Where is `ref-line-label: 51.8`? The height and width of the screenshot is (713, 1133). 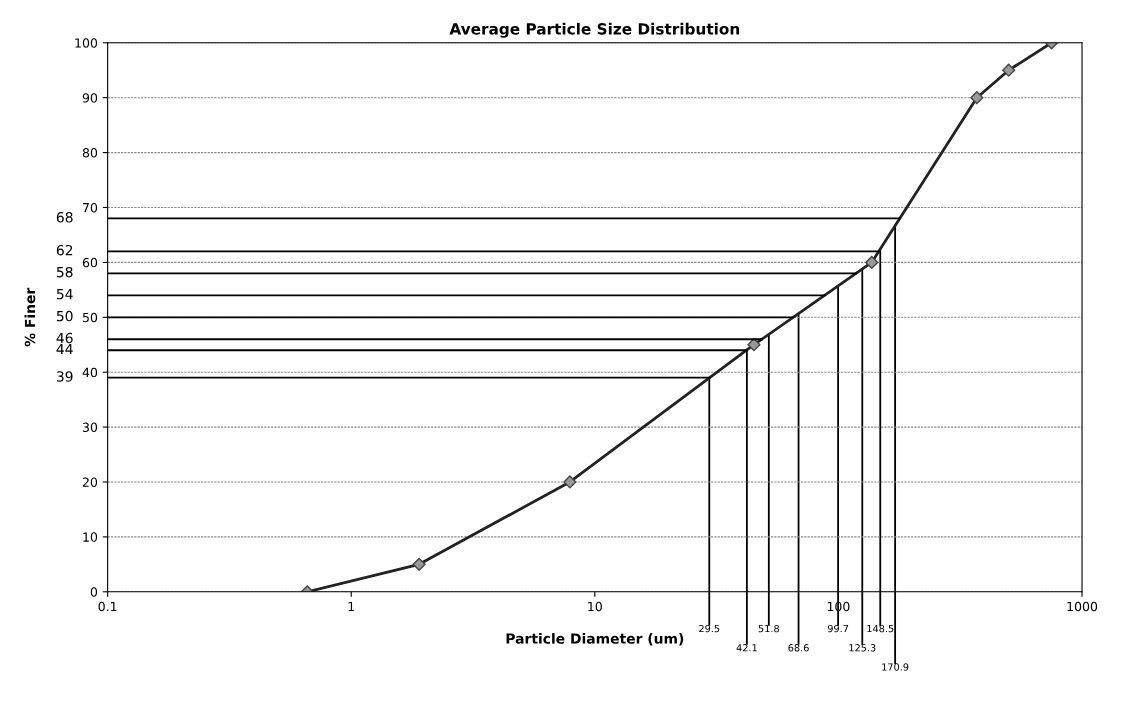
ref-line-label: 51.8 is located at coordinates (768, 628).